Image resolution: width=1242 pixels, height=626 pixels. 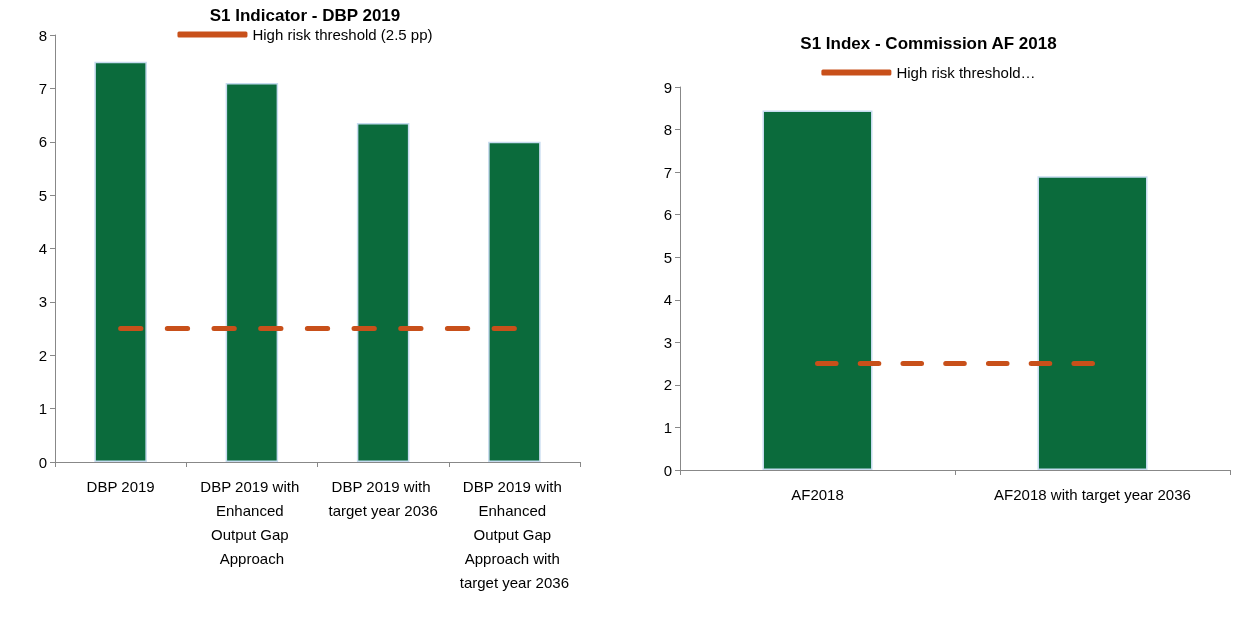 I want to click on chart-title: S1 Index - Commission AF 2018, so click(x=928, y=43).